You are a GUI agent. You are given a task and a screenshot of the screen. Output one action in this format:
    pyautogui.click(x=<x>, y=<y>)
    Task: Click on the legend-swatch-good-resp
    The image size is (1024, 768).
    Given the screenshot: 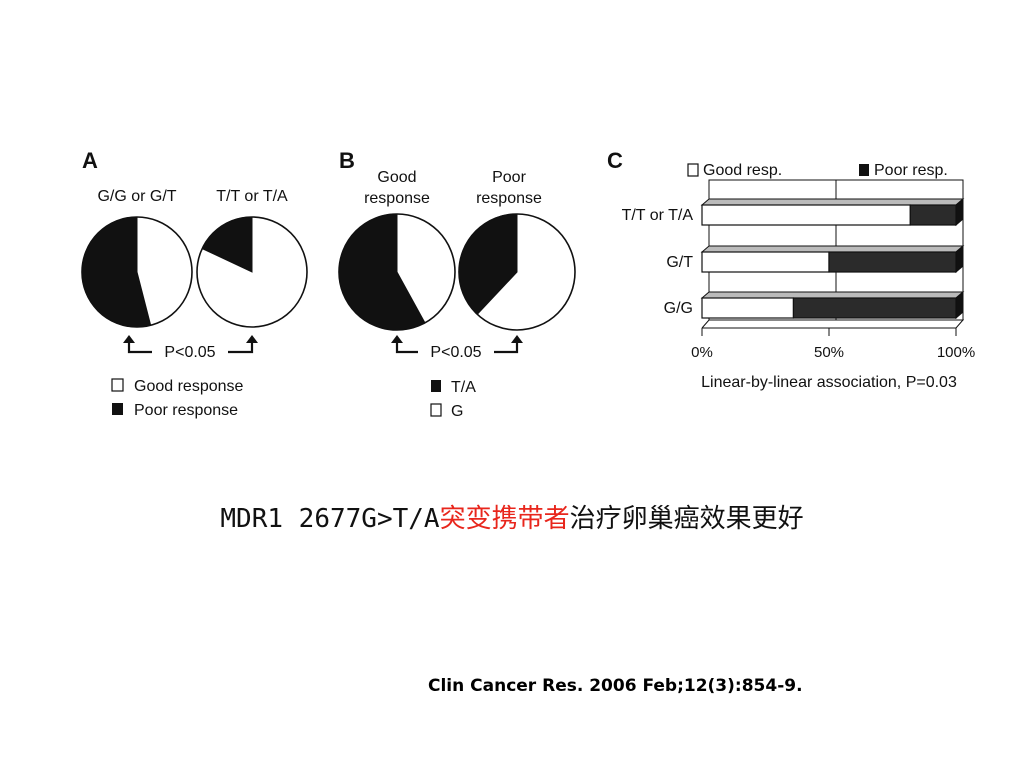 What is the action you would take?
    pyautogui.click(x=693, y=170)
    